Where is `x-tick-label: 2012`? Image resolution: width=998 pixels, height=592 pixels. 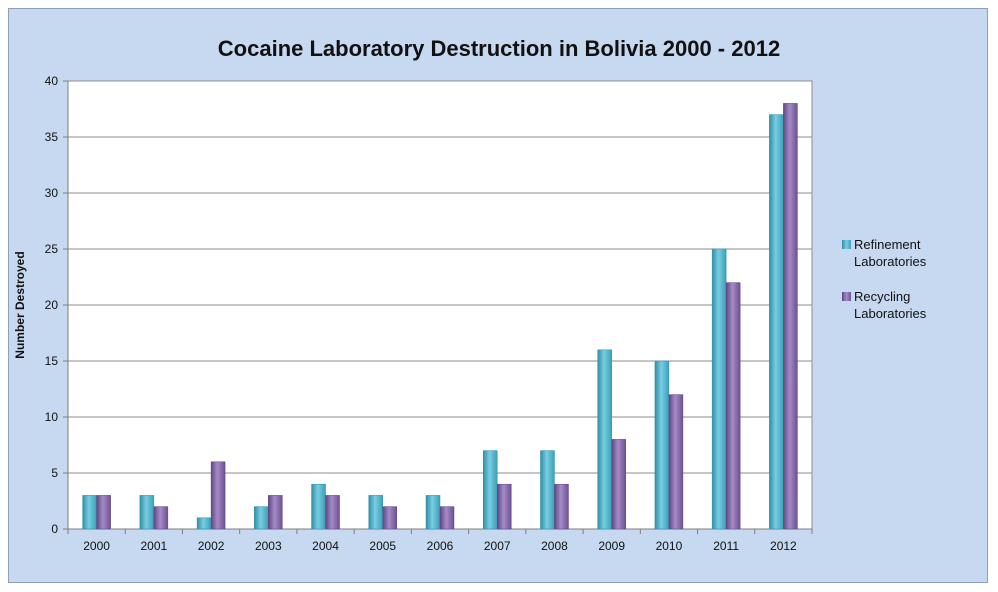 x-tick-label: 2012 is located at coordinates (783, 546).